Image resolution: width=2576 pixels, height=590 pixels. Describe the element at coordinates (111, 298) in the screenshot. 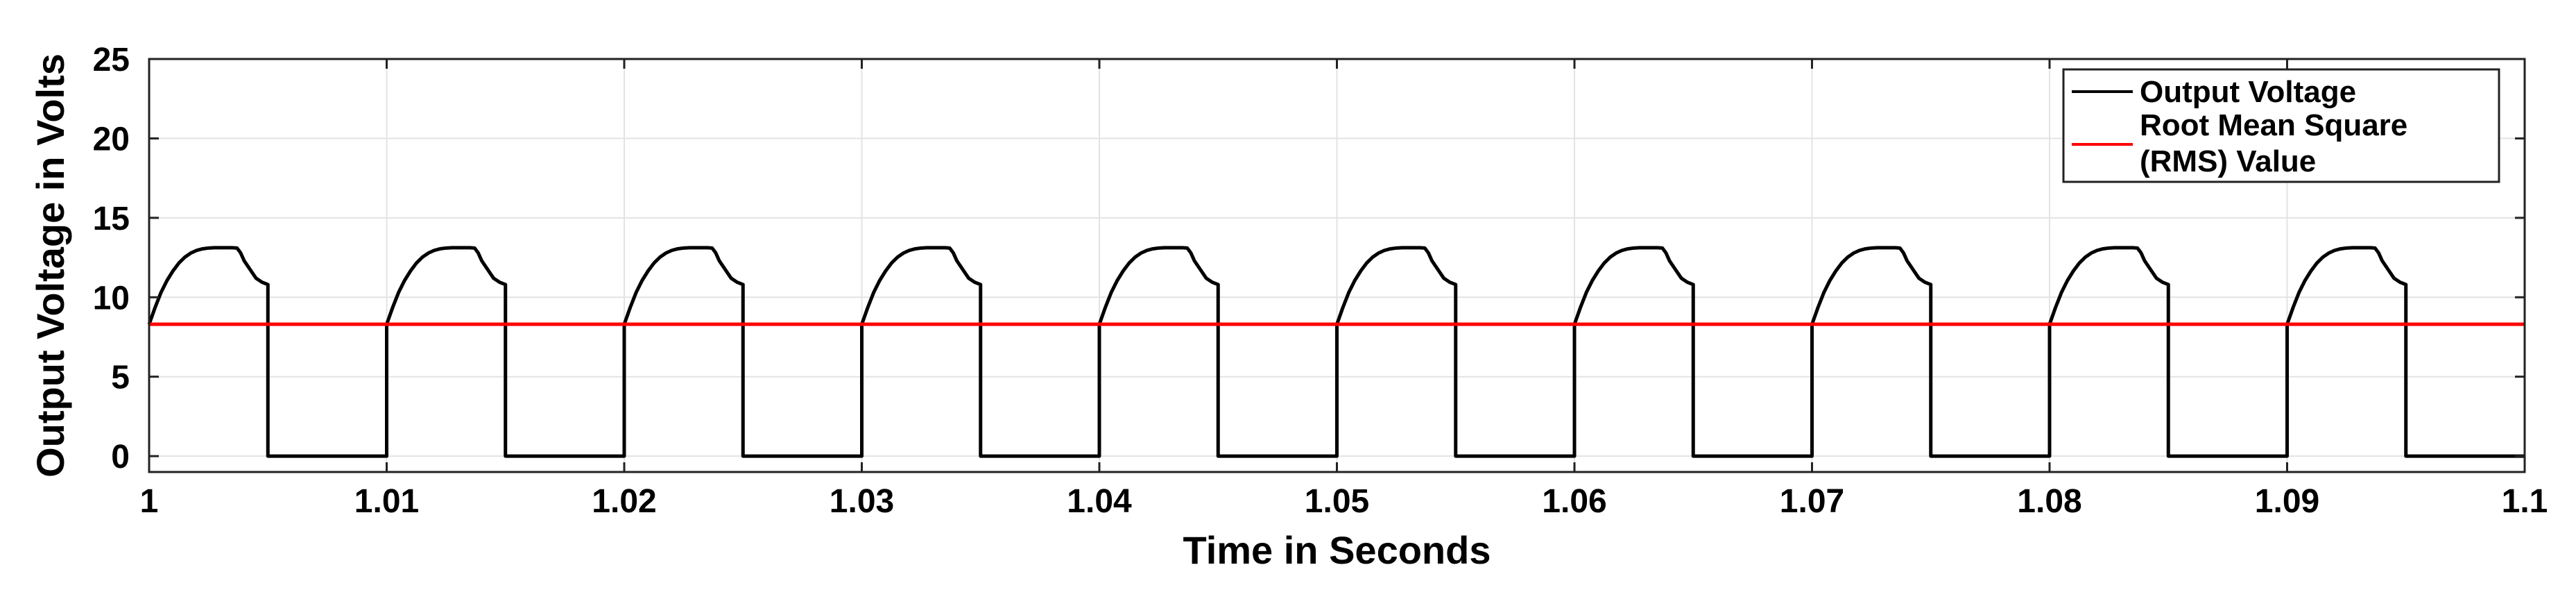

I see `y-tick-label: 10` at that location.